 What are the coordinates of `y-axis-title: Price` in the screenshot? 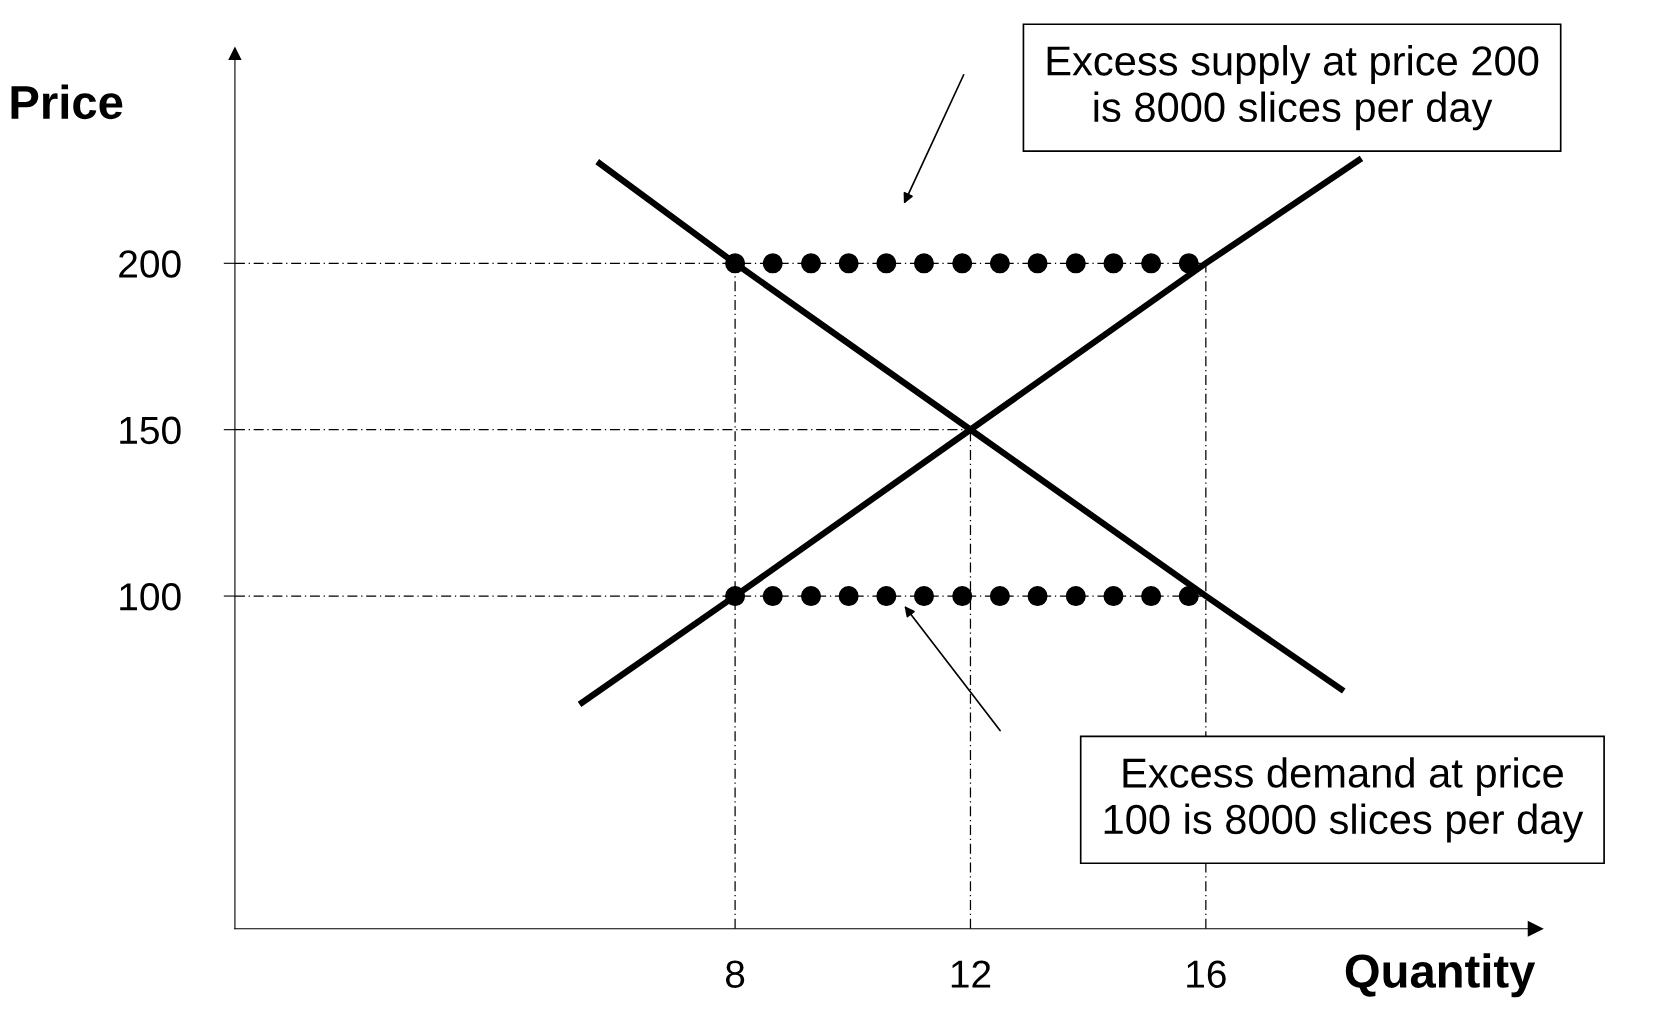 It's located at (67, 102).